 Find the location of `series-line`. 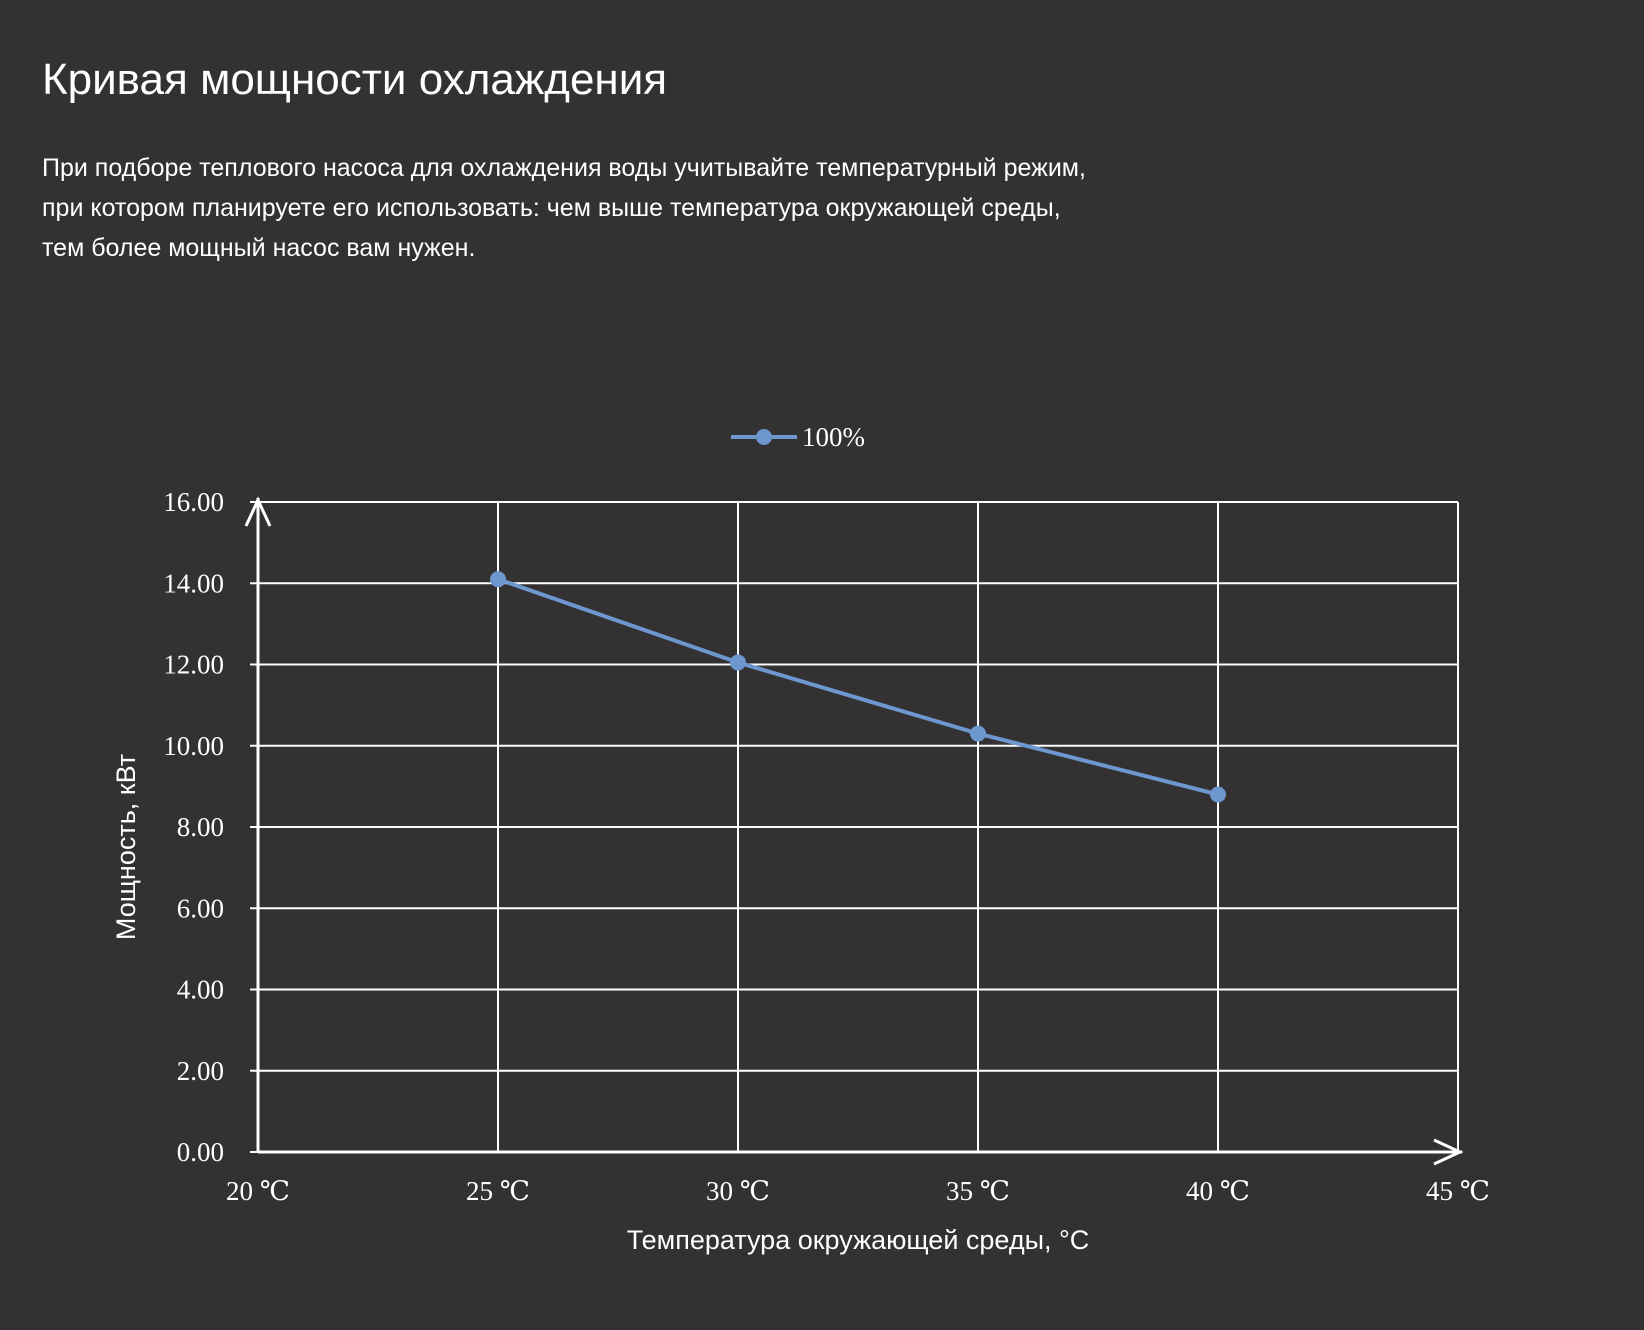

series-line is located at coordinates (858, 687).